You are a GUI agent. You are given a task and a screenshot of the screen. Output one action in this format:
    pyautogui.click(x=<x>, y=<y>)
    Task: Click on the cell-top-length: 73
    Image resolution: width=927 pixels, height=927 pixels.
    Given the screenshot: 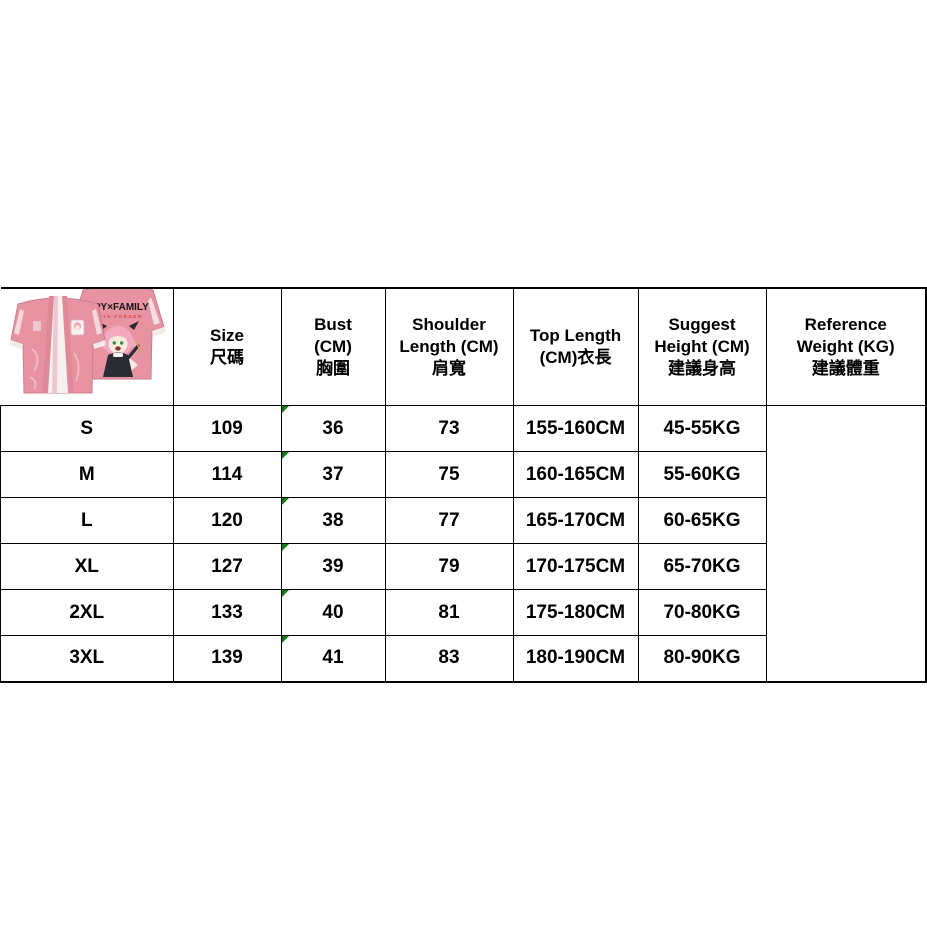 What is the action you would take?
    pyautogui.click(x=449, y=428)
    